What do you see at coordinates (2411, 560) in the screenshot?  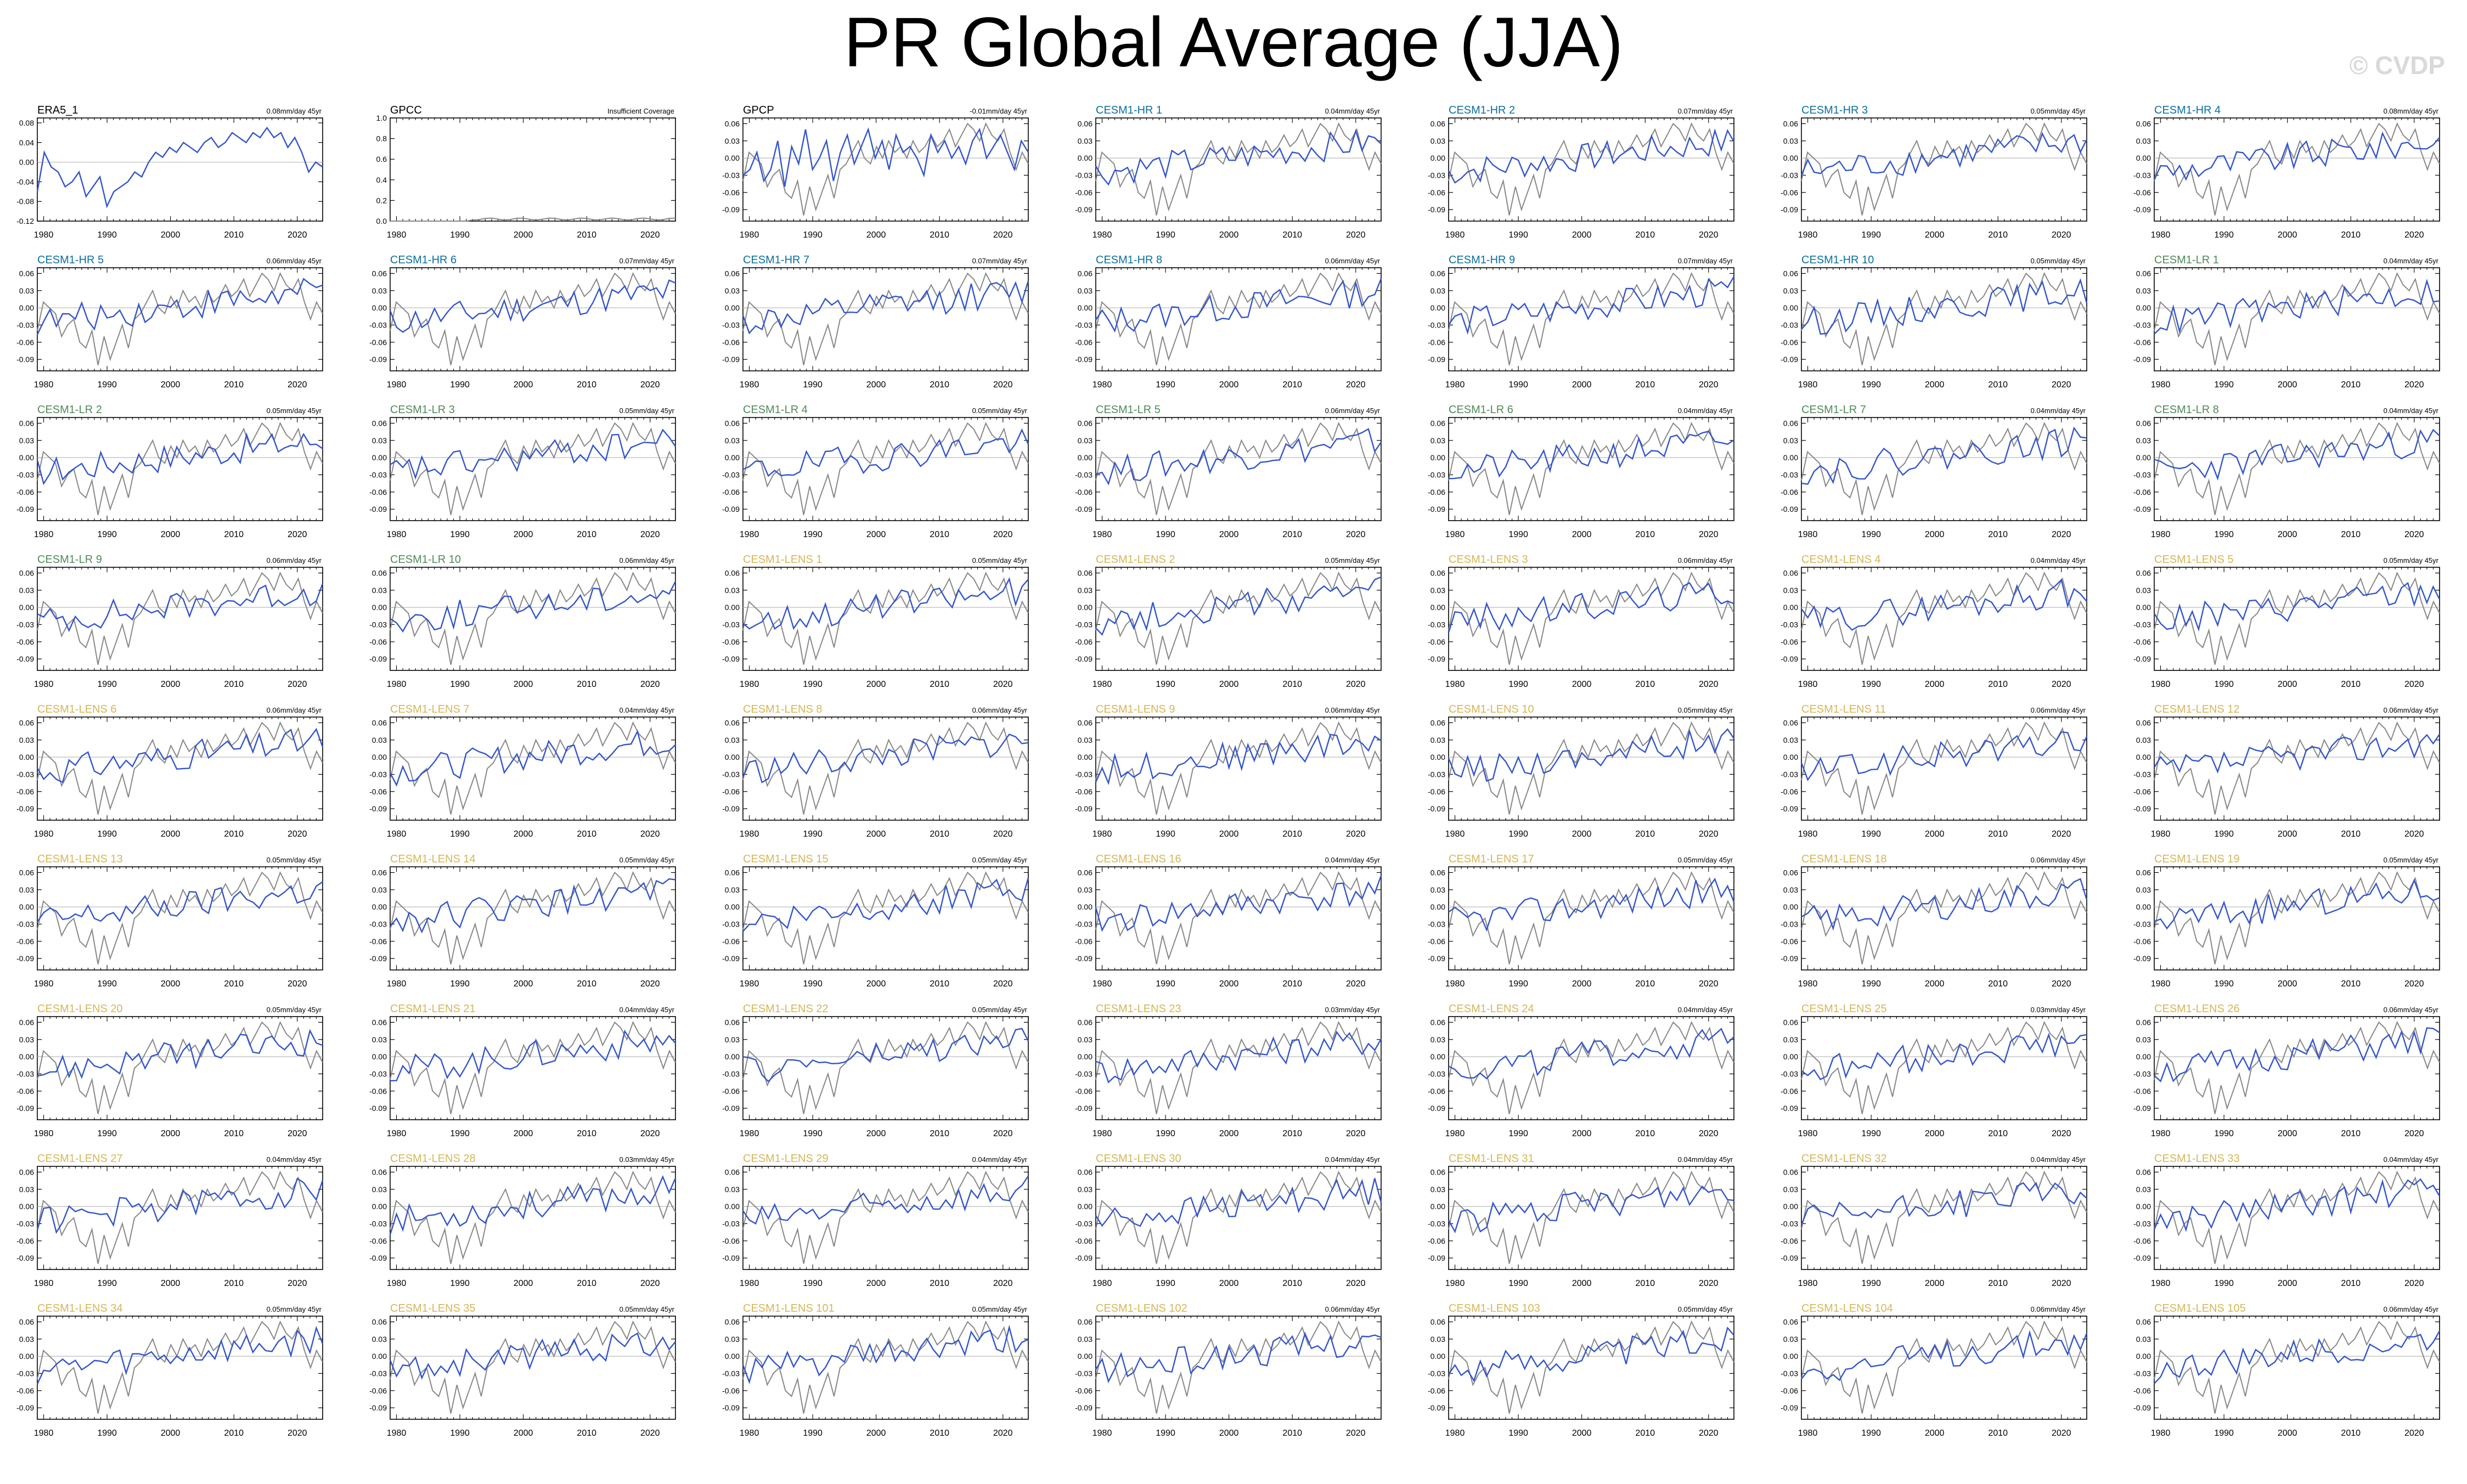 I see `trend-label: 0.05mm/day 45yr` at bounding box center [2411, 560].